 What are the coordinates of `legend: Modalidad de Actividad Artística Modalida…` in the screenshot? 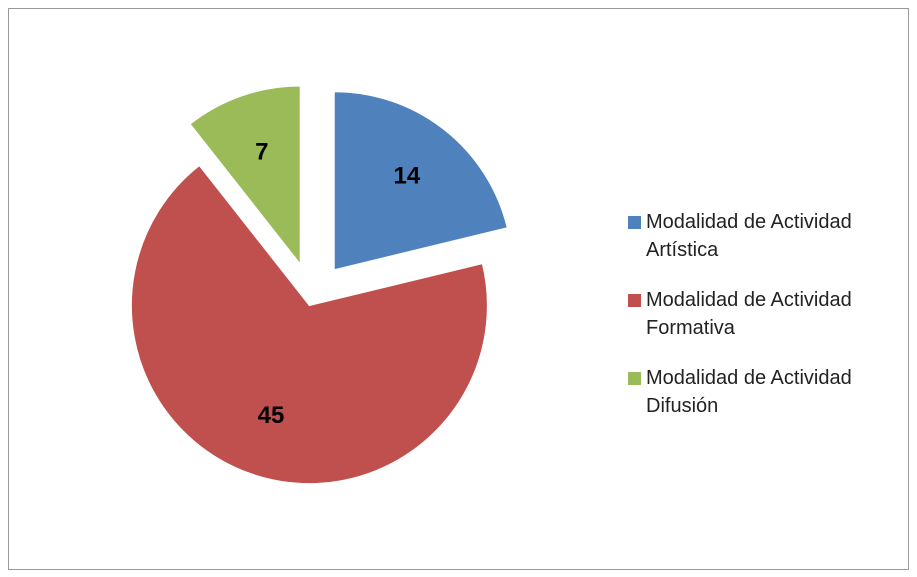 It's located at (768, 325).